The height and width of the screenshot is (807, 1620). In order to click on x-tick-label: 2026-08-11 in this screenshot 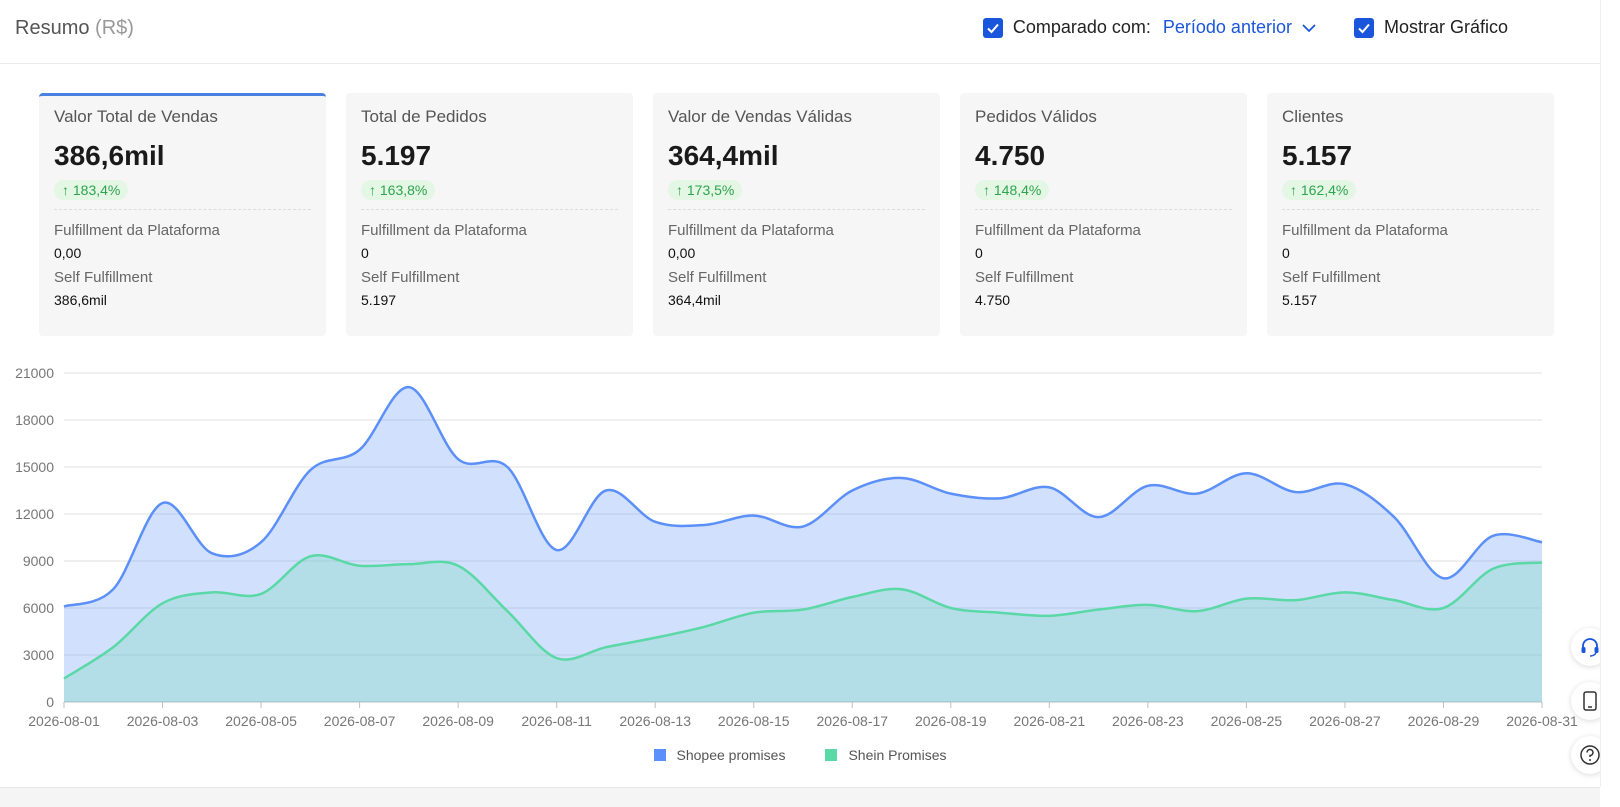, I will do `click(556, 721)`.